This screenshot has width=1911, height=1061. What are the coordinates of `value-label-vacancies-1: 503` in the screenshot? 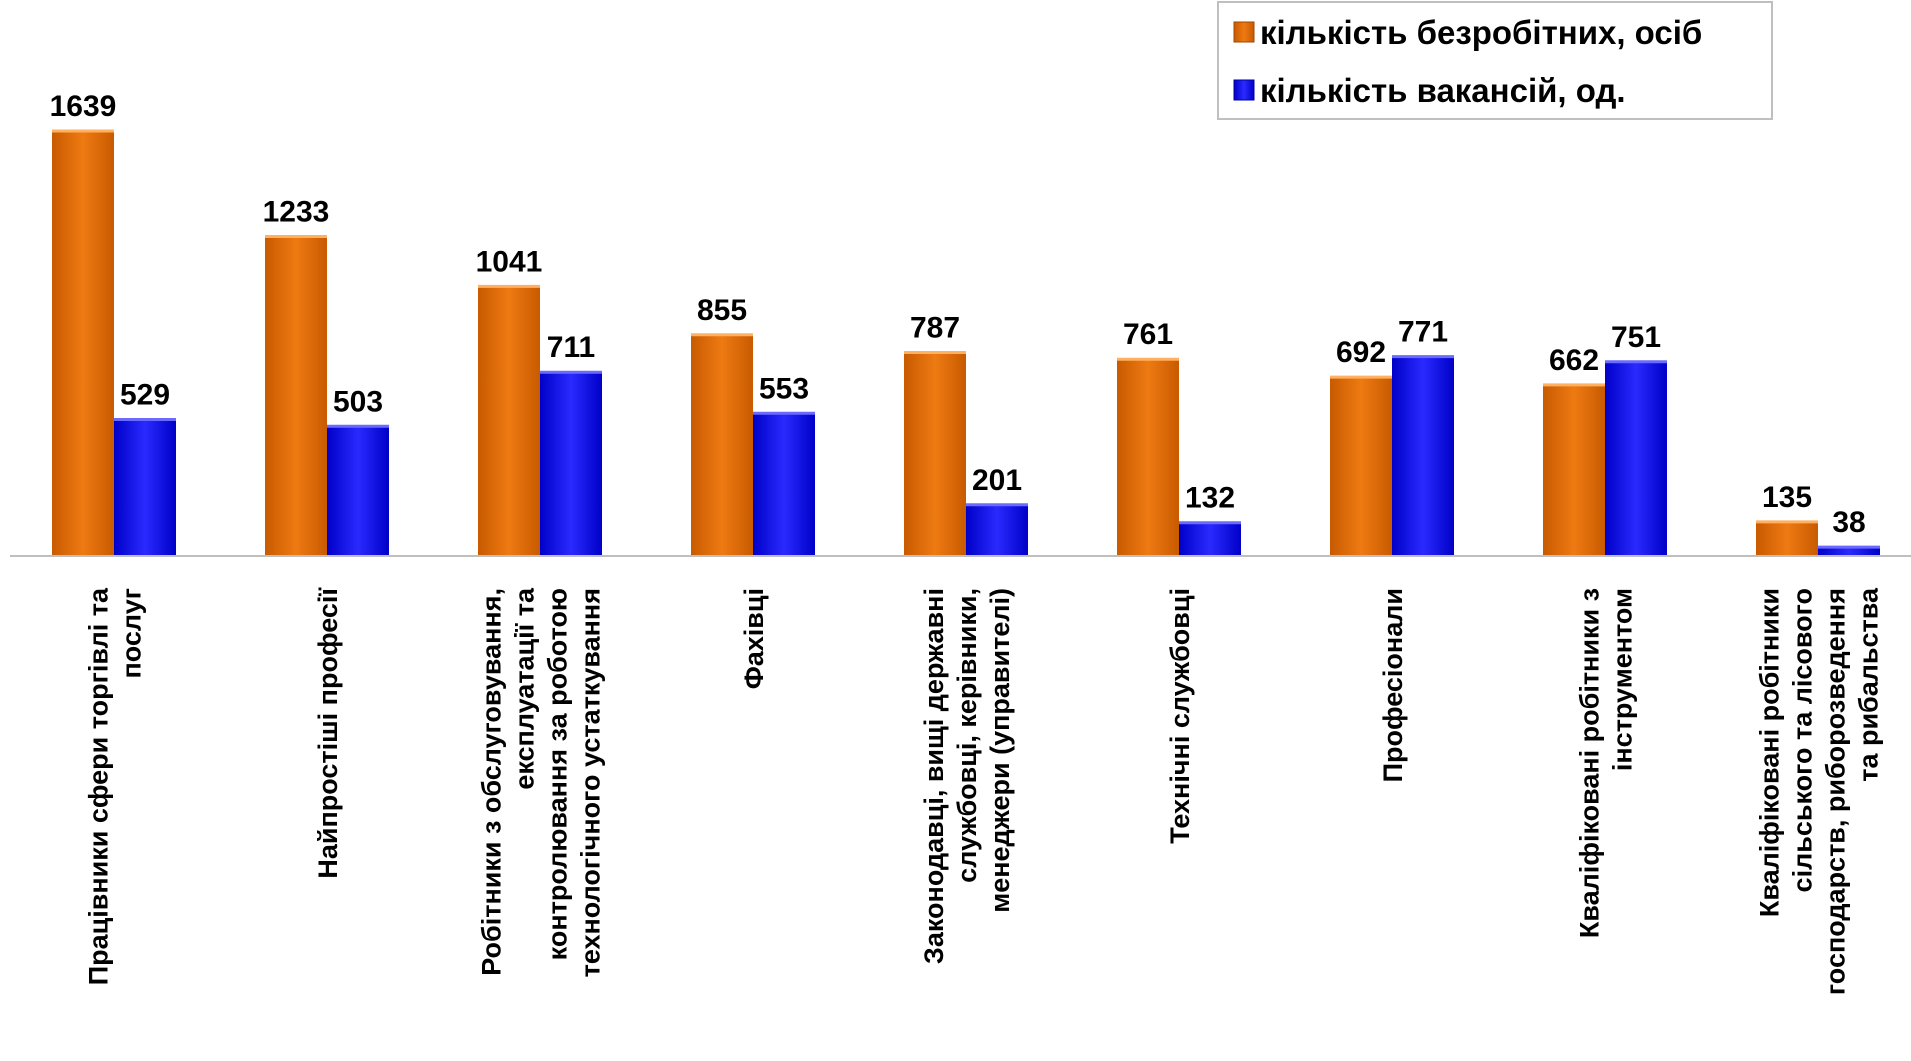 It's located at (358, 401).